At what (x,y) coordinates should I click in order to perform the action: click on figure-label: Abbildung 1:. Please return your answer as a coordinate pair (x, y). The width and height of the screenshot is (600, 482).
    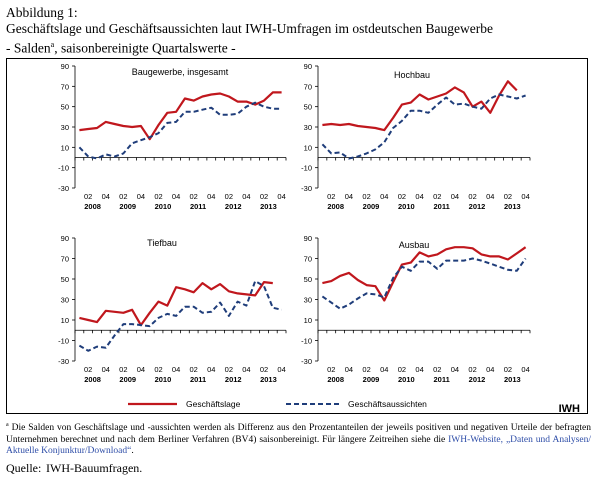
    Looking at the image, I should click on (42, 12).